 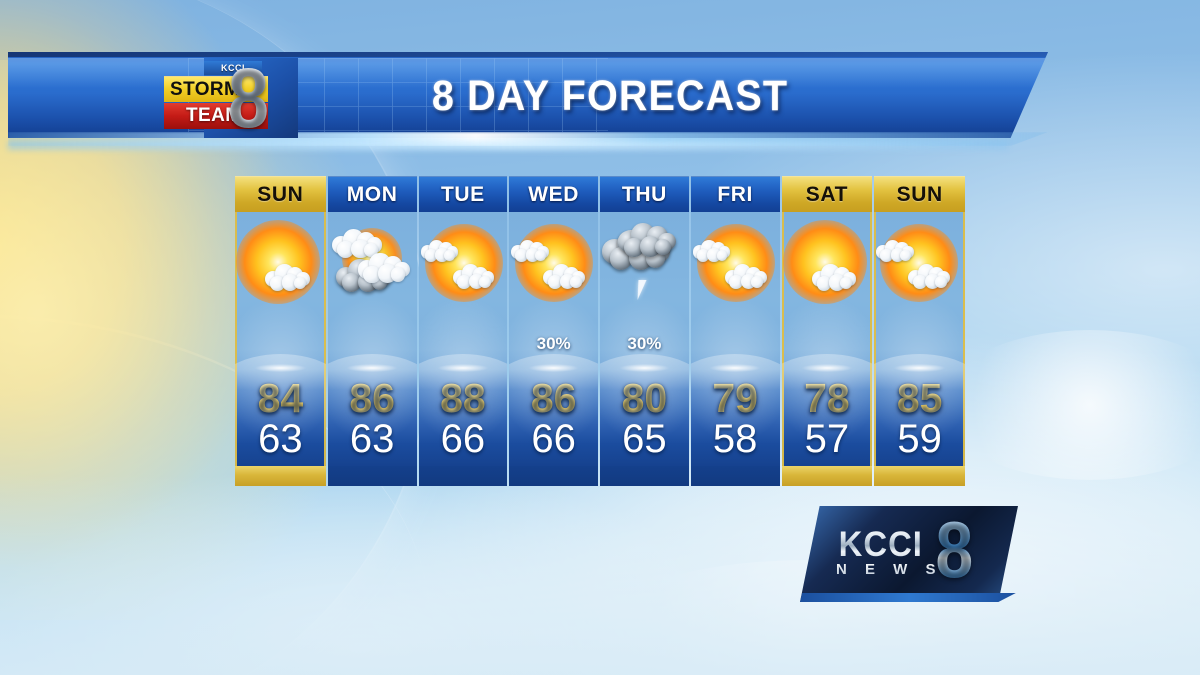 I want to click on day-header: FRI, so click(x=735, y=194).